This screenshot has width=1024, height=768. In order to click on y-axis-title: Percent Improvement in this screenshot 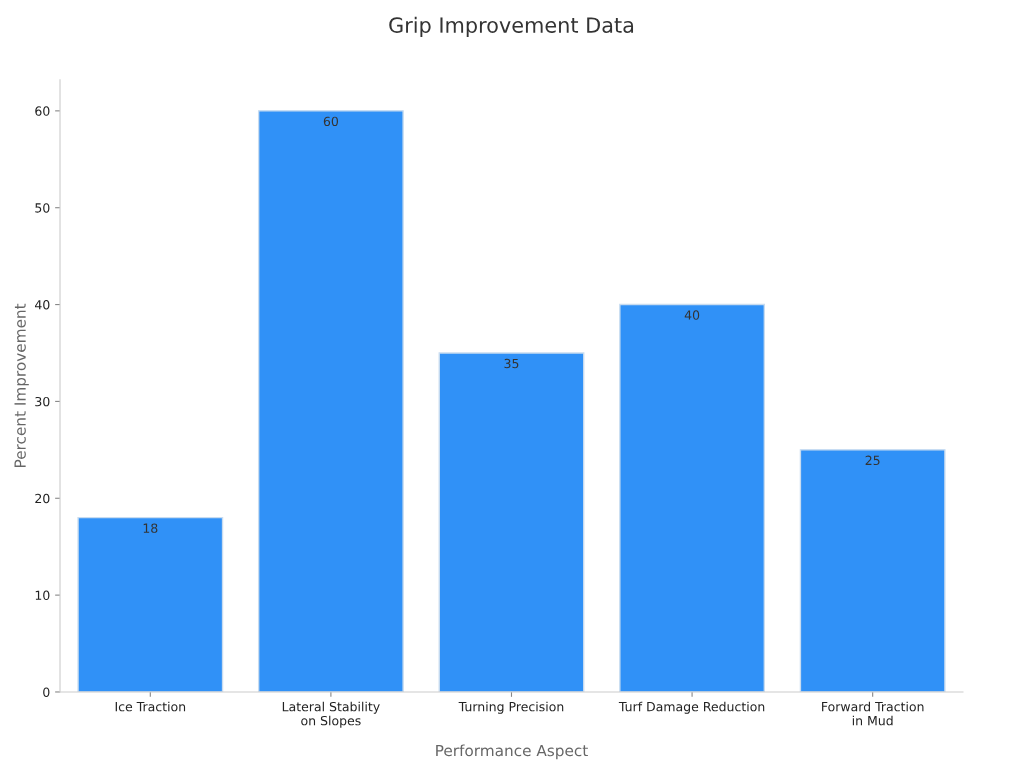, I will do `click(21, 385)`.